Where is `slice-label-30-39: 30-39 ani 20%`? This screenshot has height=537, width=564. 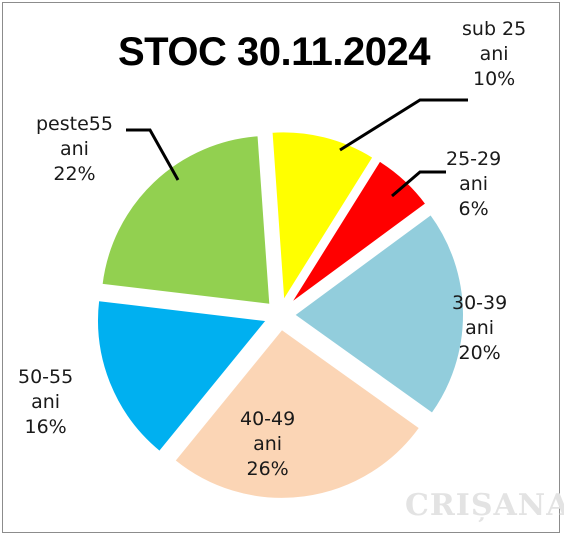
slice-label-30-39: 30-39 ani 20% is located at coordinates (480, 328).